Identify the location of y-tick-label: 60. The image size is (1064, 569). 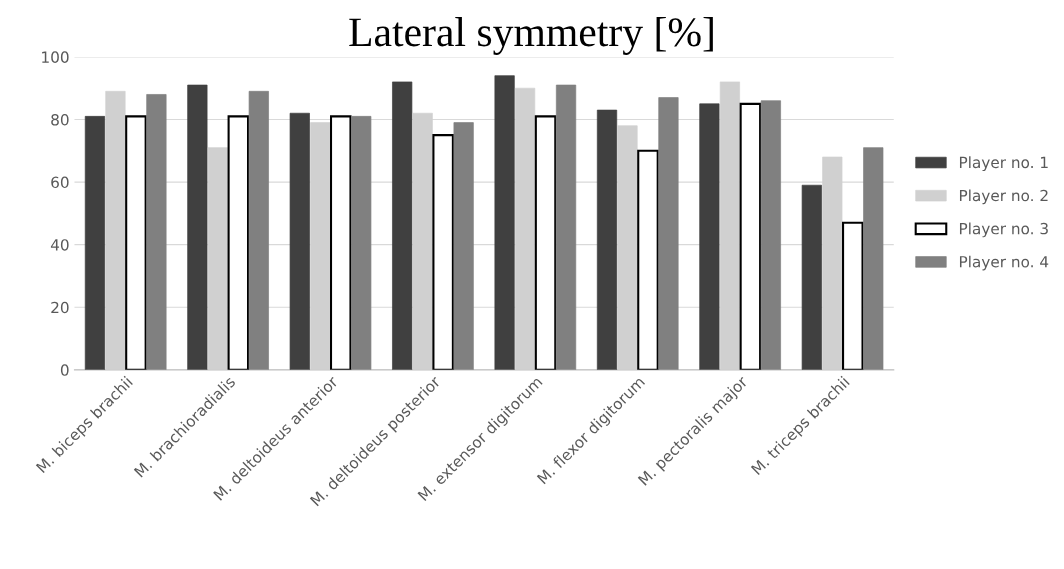
(60, 182).